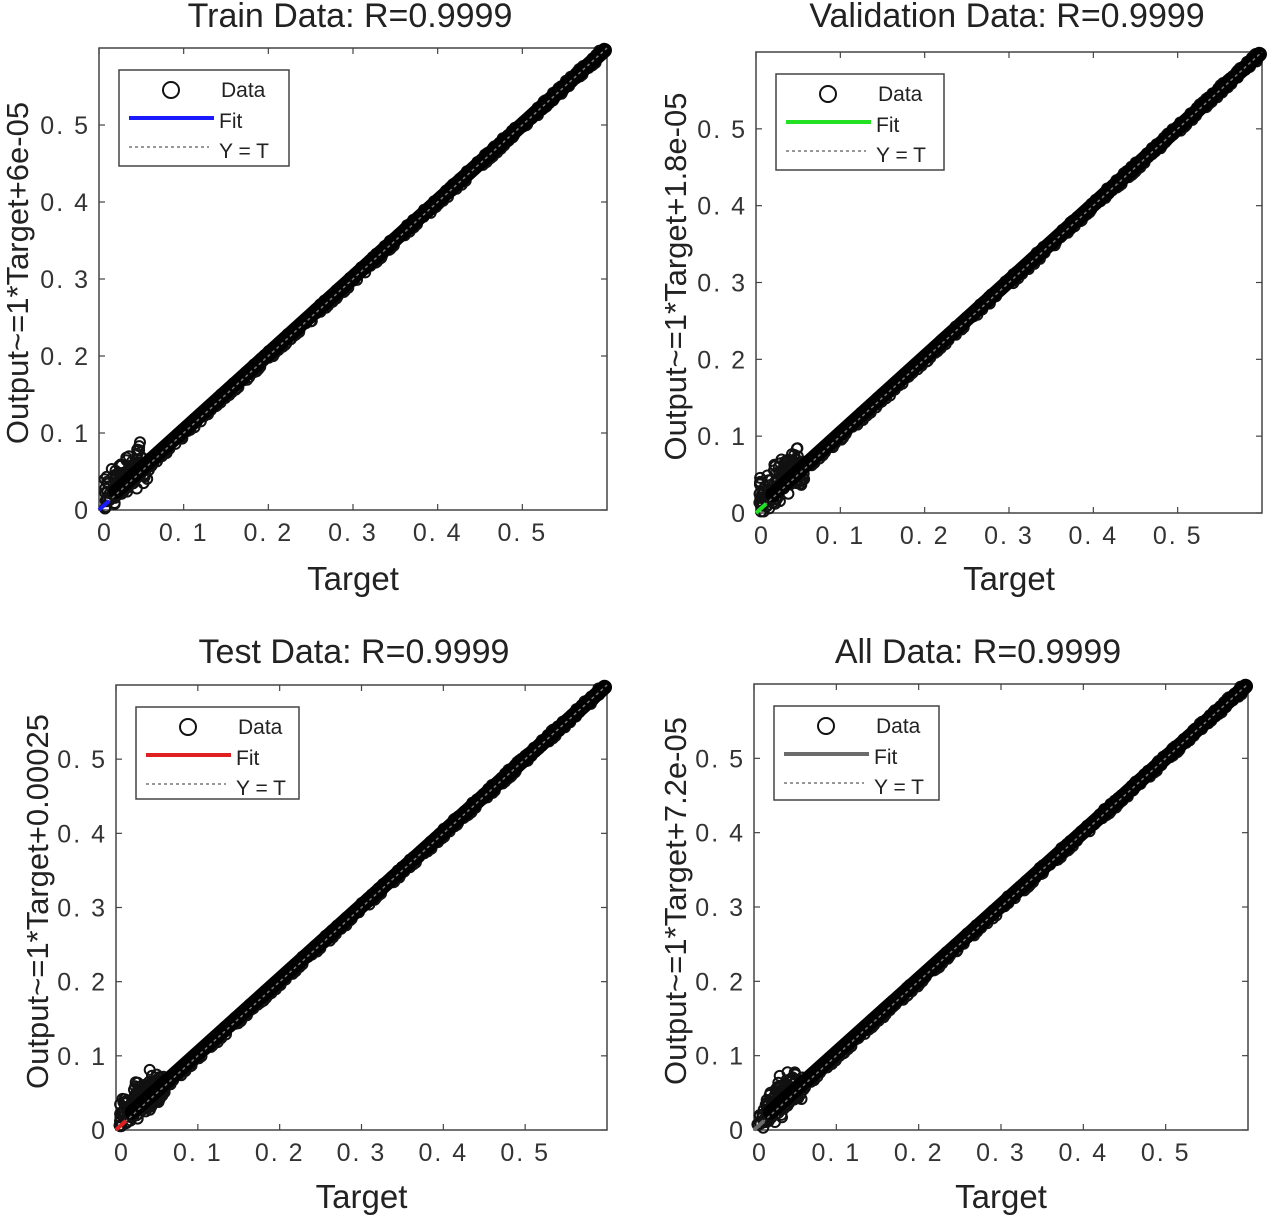 The width and height of the screenshot is (1277, 1218). What do you see at coordinates (37, 901) in the screenshot?
I see `y-axis-label: Output~=1*Target+0.00025` at bounding box center [37, 901].